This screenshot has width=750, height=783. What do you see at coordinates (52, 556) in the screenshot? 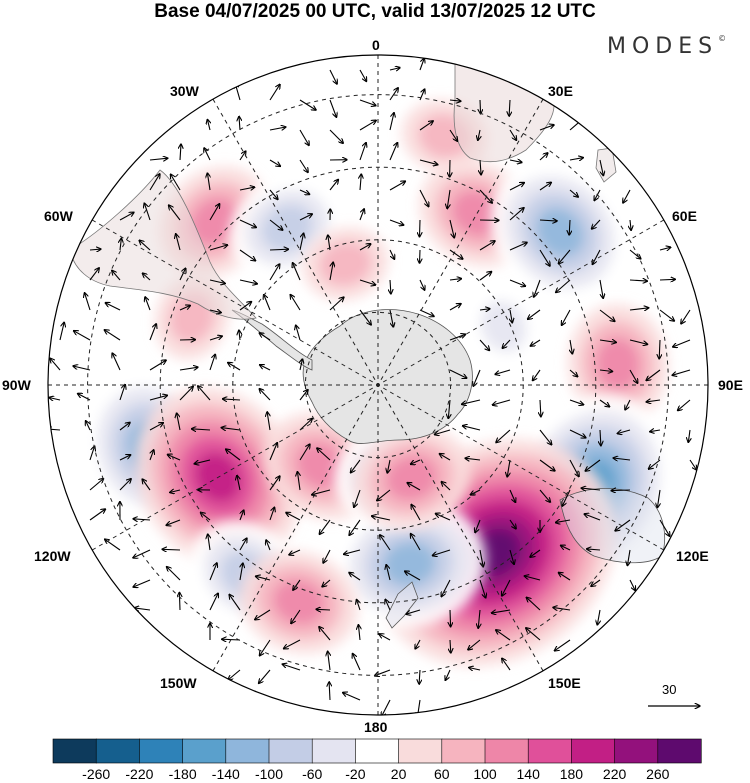
I see `lon-label-120w: 120W` at bounding box center [52, 556].